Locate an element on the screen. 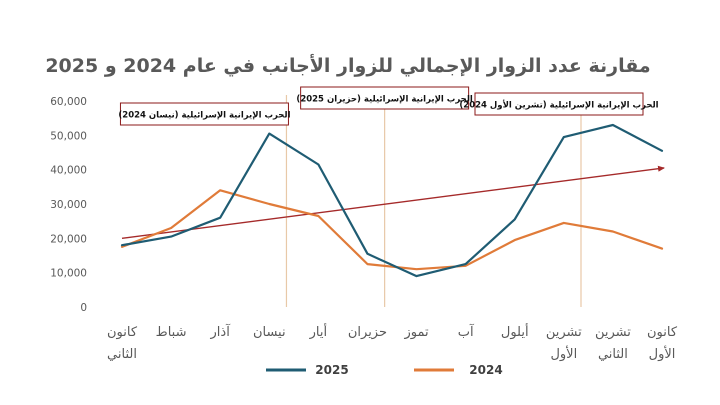  x-tick-label: تشرين الأول is located at coordinates (564, 343).